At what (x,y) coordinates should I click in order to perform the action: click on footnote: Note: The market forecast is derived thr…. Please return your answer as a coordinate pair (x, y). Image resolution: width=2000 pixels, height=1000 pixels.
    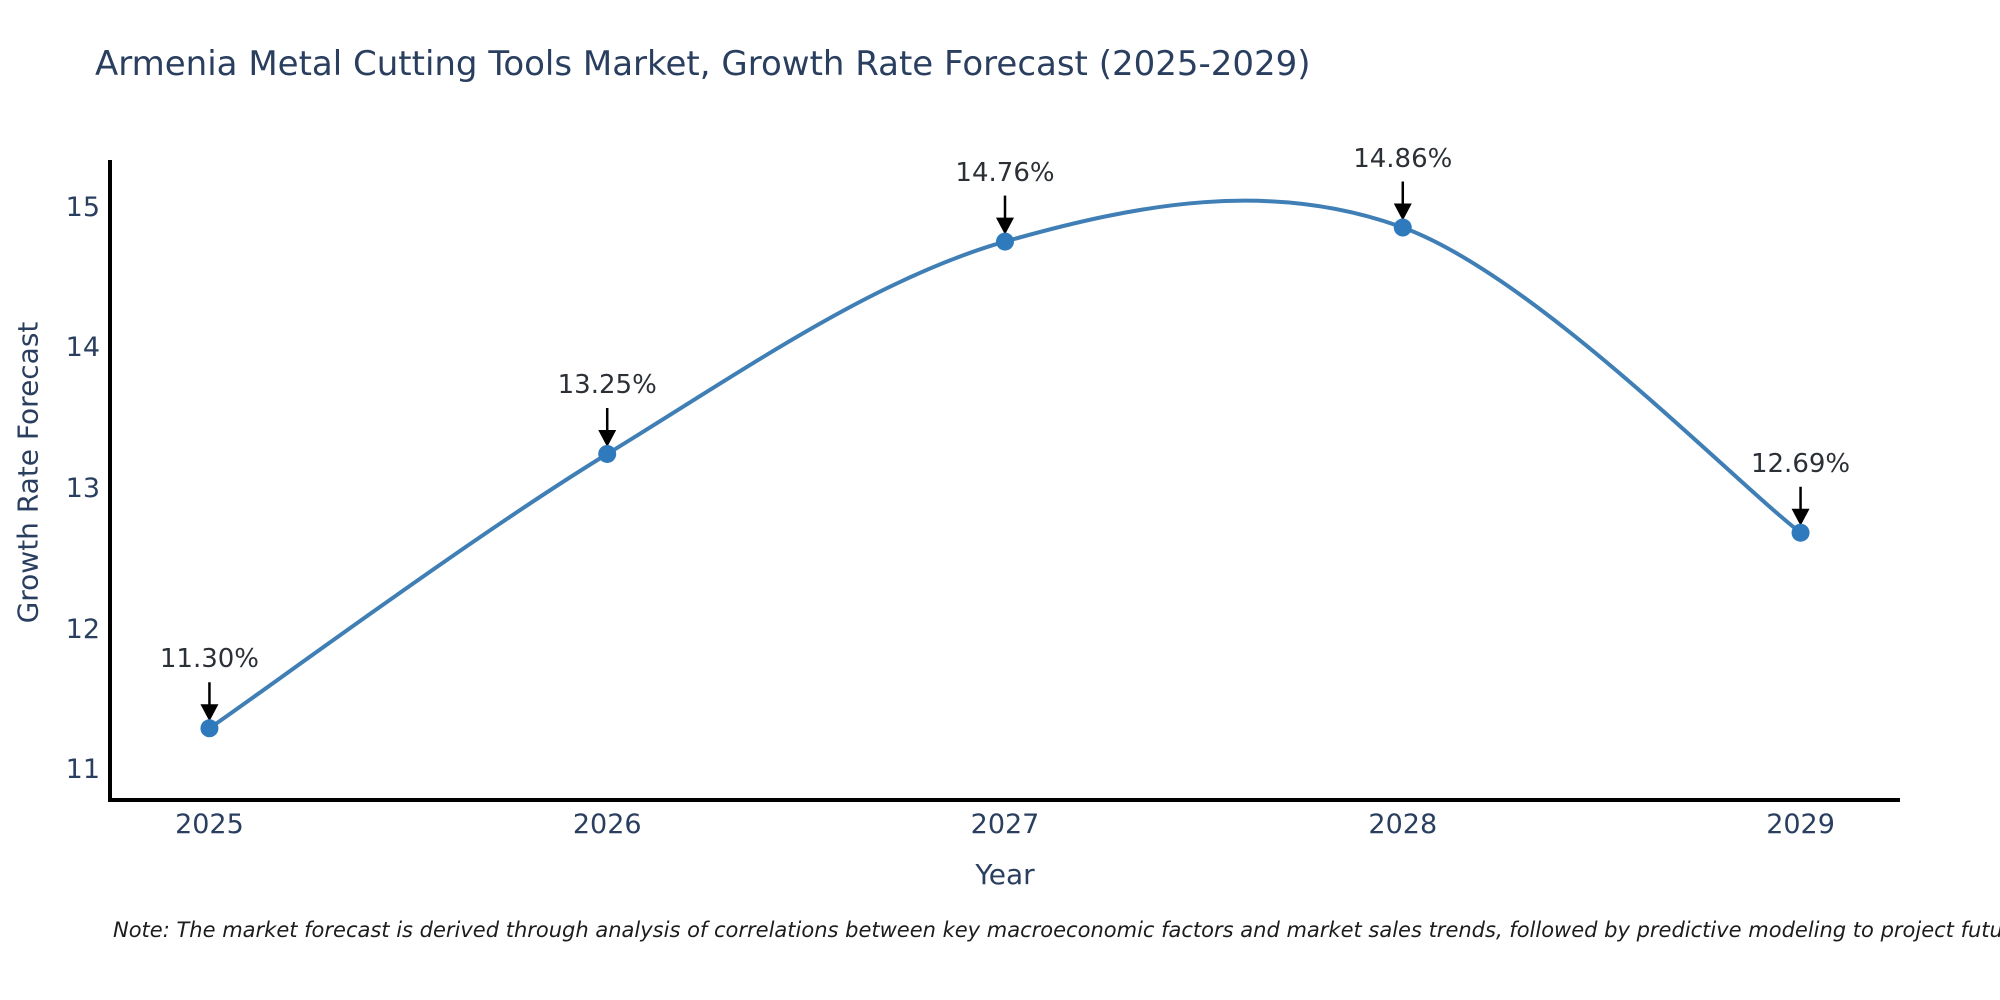
    Looking at the image, I should click on (1056, 930).